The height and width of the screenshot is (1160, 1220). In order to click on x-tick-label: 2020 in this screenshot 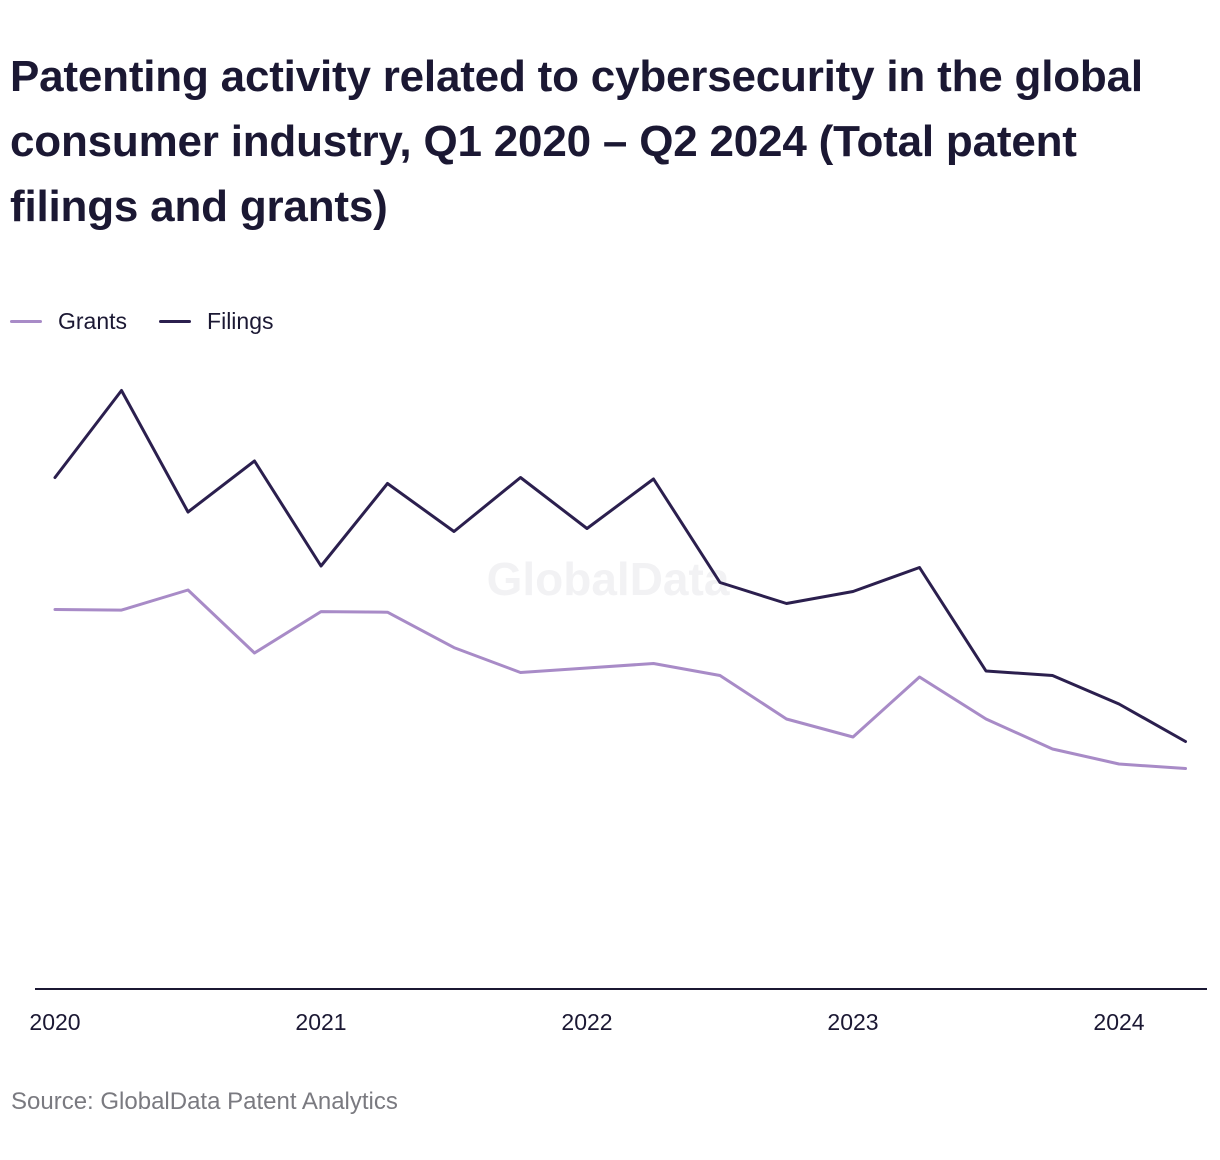, I will do `click(54, 1022)`.